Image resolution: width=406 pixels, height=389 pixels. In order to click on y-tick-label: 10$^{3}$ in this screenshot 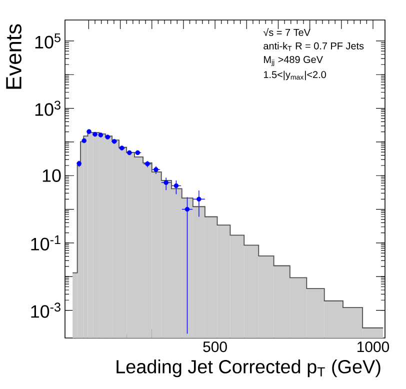, I will do `click(47, 108)`.